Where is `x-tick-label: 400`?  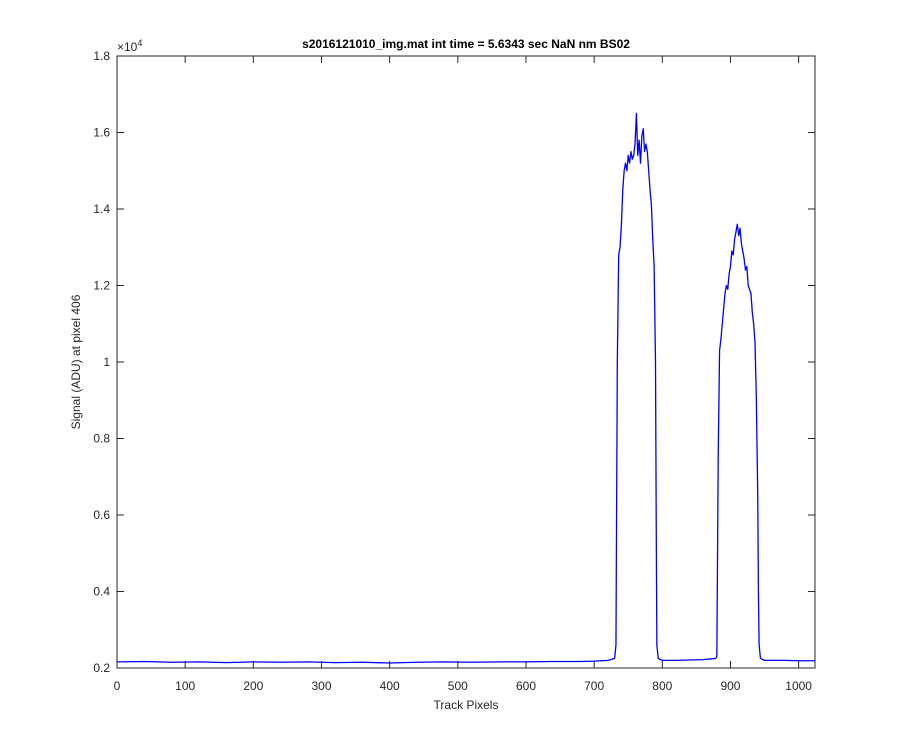 x-tick-label: 400 is located at coordinates (390, 686).